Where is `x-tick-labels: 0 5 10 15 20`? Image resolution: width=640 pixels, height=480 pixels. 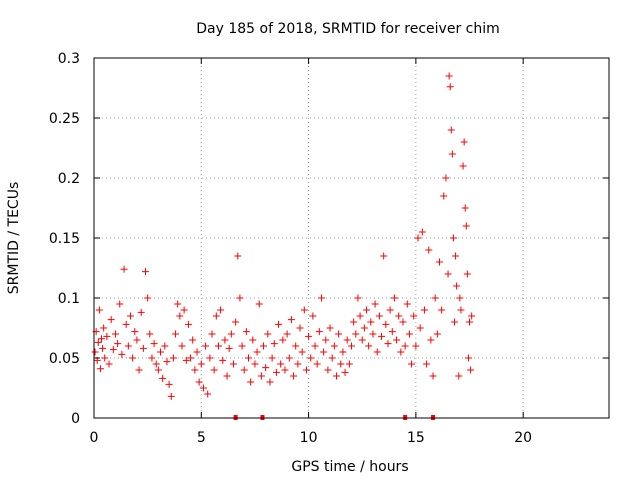
x-tick-labels: 0 5 10 15 20 is located at coordinates (311, 438).